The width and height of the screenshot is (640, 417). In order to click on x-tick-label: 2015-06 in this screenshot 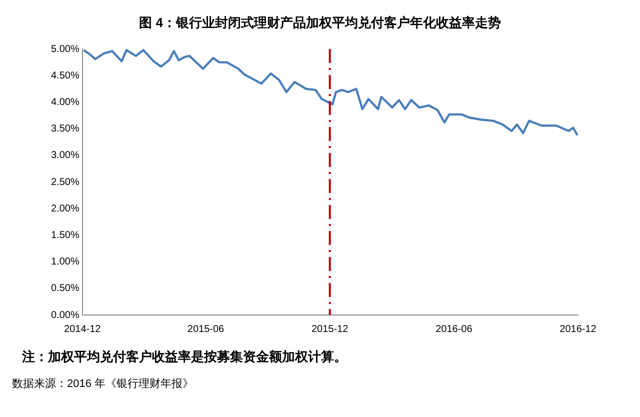, I will do `click(206, 329)`.